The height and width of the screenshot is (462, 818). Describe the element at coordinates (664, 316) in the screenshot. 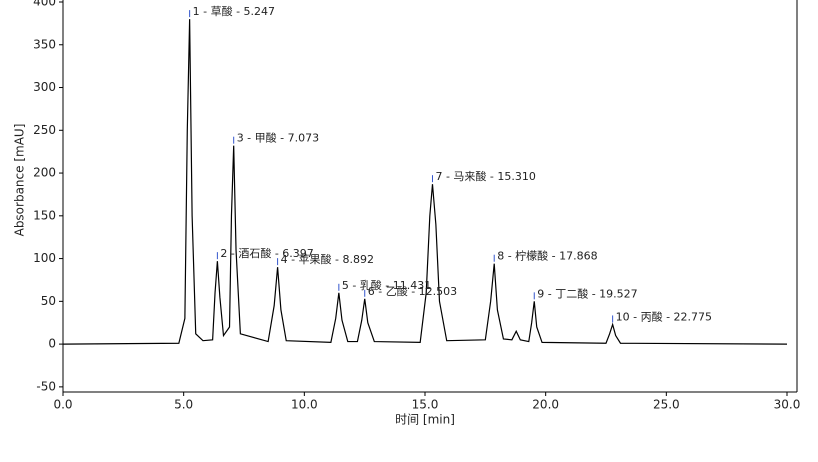

I see `peak-label: 10 - 丙酸 - 22.775` at that location.